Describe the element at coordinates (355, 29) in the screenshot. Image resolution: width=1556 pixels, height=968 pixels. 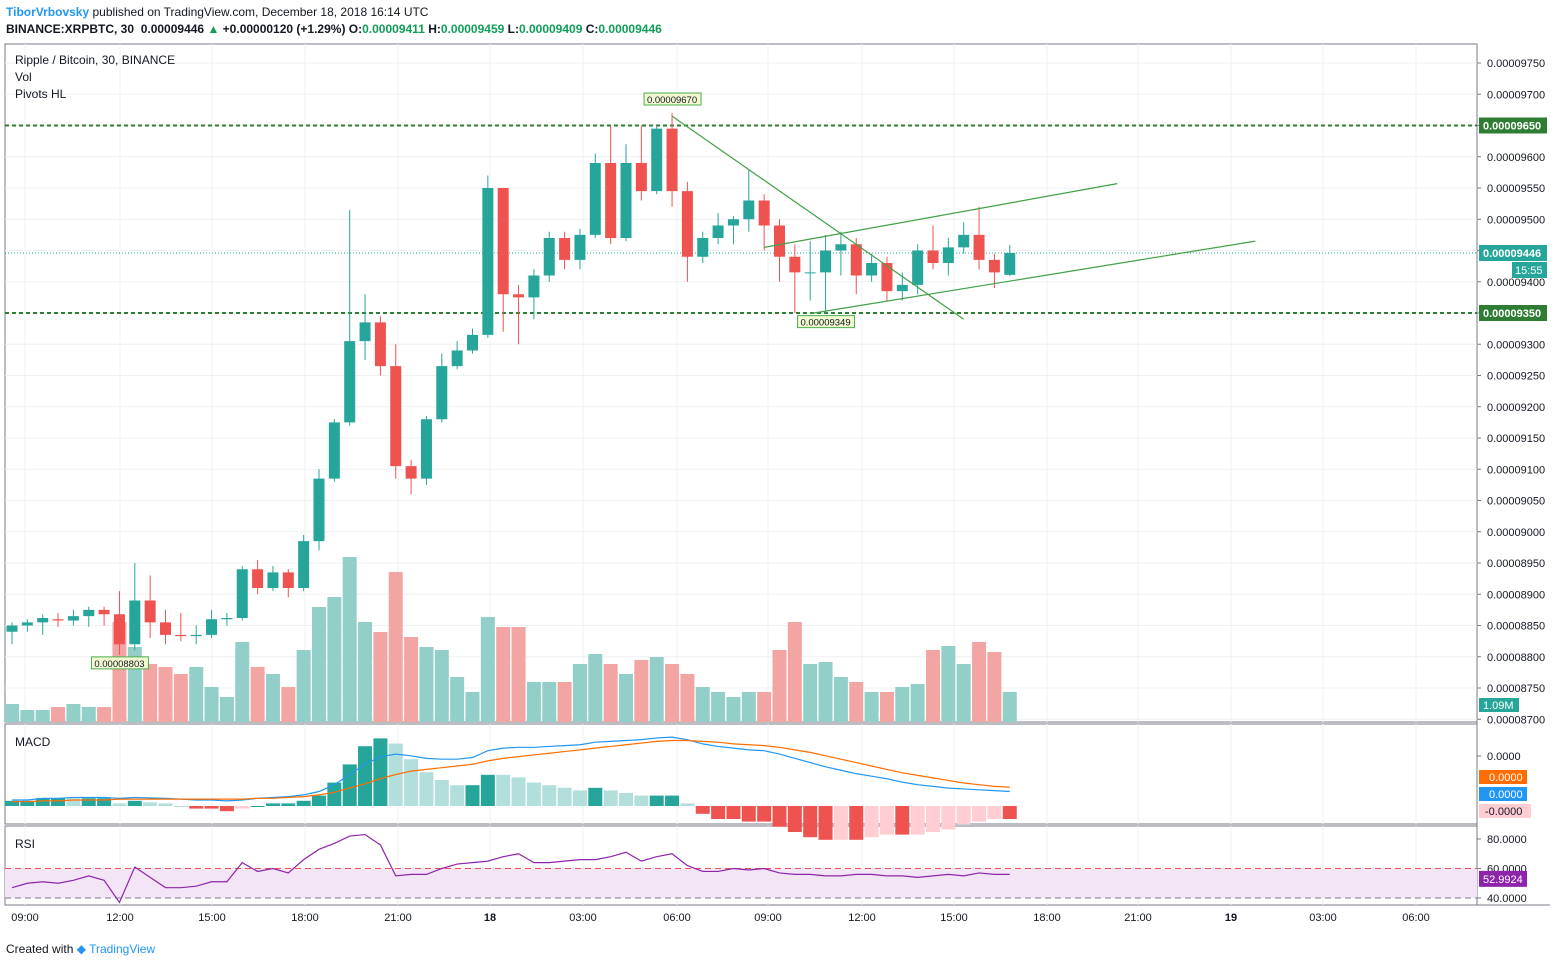
I see `open-label: O:` at that location.